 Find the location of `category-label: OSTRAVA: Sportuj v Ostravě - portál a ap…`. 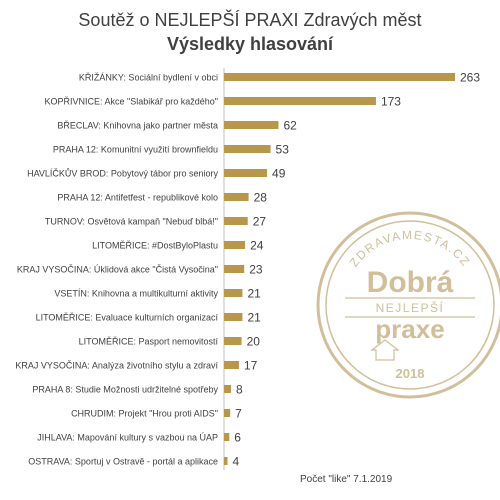

category-label: OSTRAVA: Sportuj v Ostravě - portál a ap… is located at coordinates (123, 462).